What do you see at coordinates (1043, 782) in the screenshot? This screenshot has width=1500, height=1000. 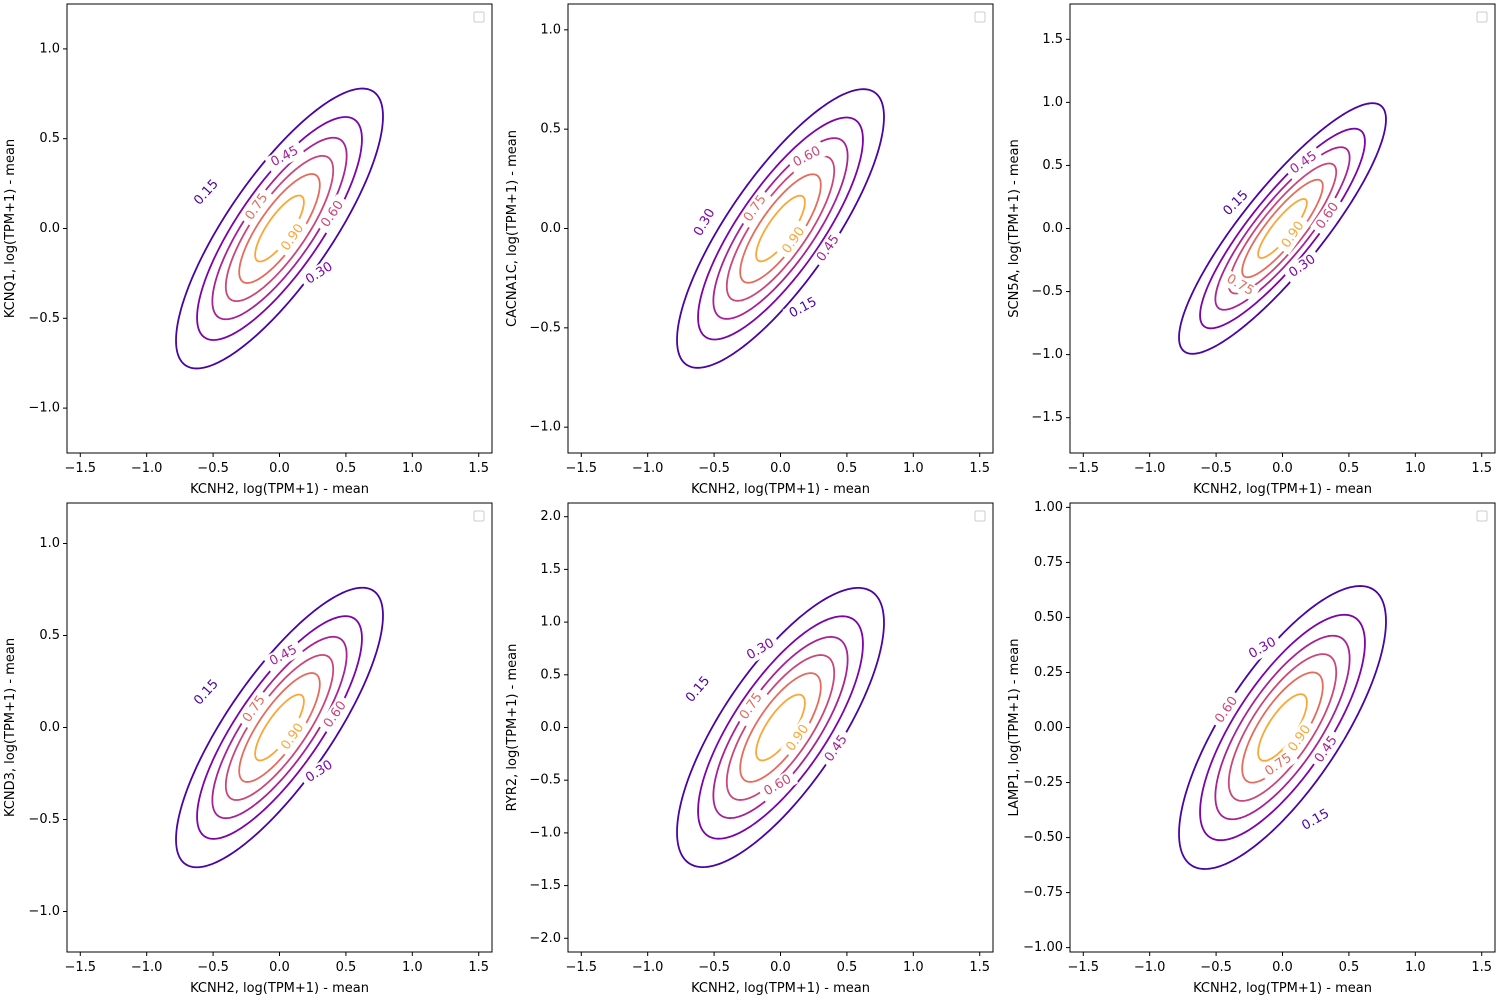 I see `y-tick-label: −0.25` at bounding box center [1043, 782].